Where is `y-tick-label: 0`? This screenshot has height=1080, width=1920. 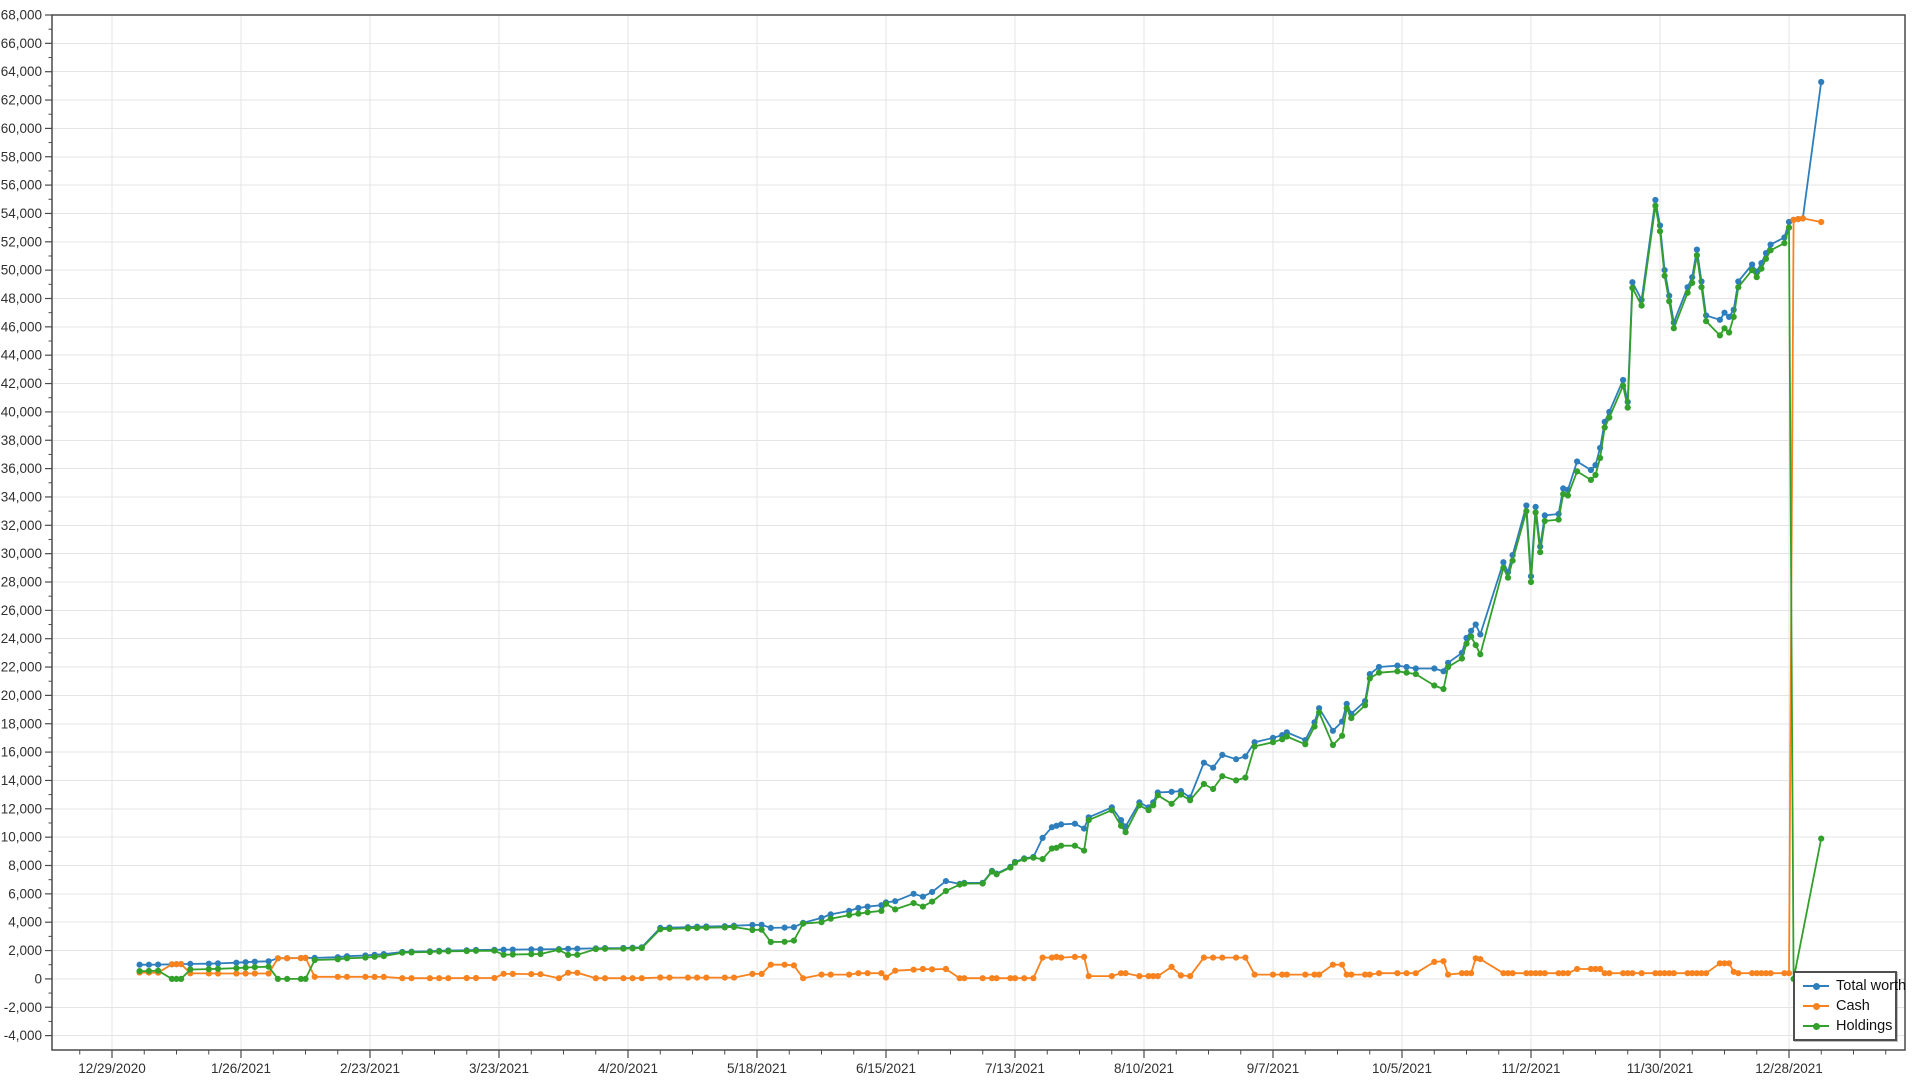
y-tick-label: 0 is located at coordinates (38, 978).